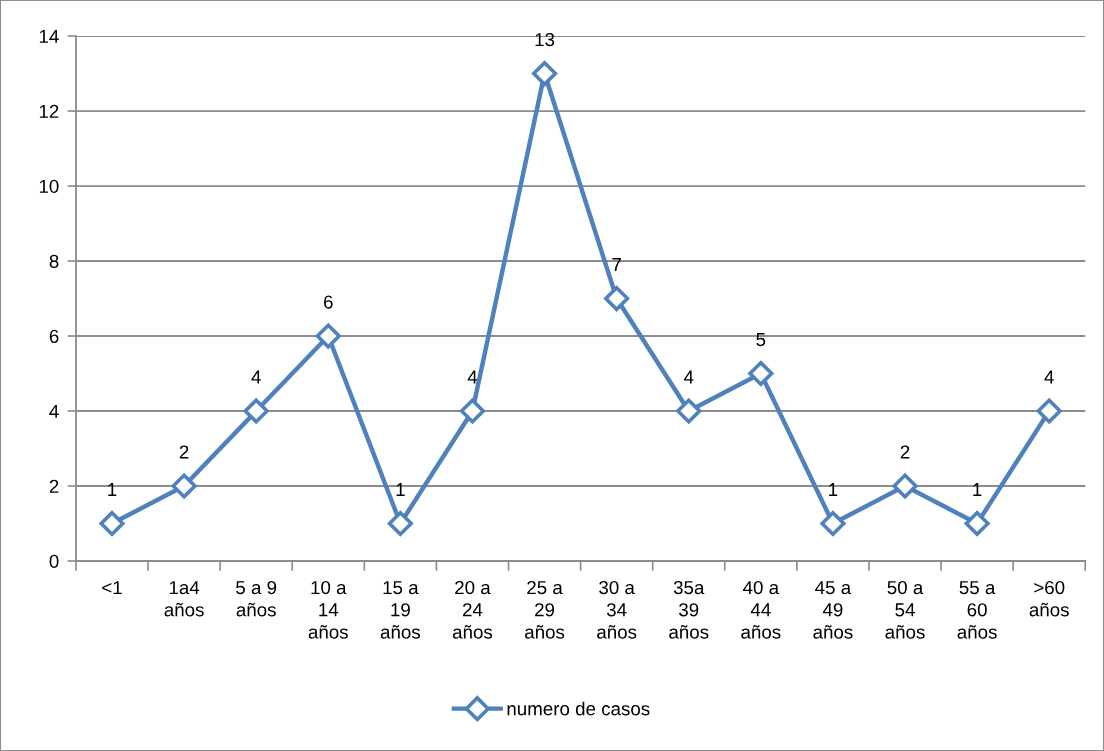 Image resolution: width=1104 pixels, height=751 pixels. What do you see at coordinates (1049, 598) in the screenshot?
I see `x-tick-label: >60 años` at bounding box center [1049, 598].